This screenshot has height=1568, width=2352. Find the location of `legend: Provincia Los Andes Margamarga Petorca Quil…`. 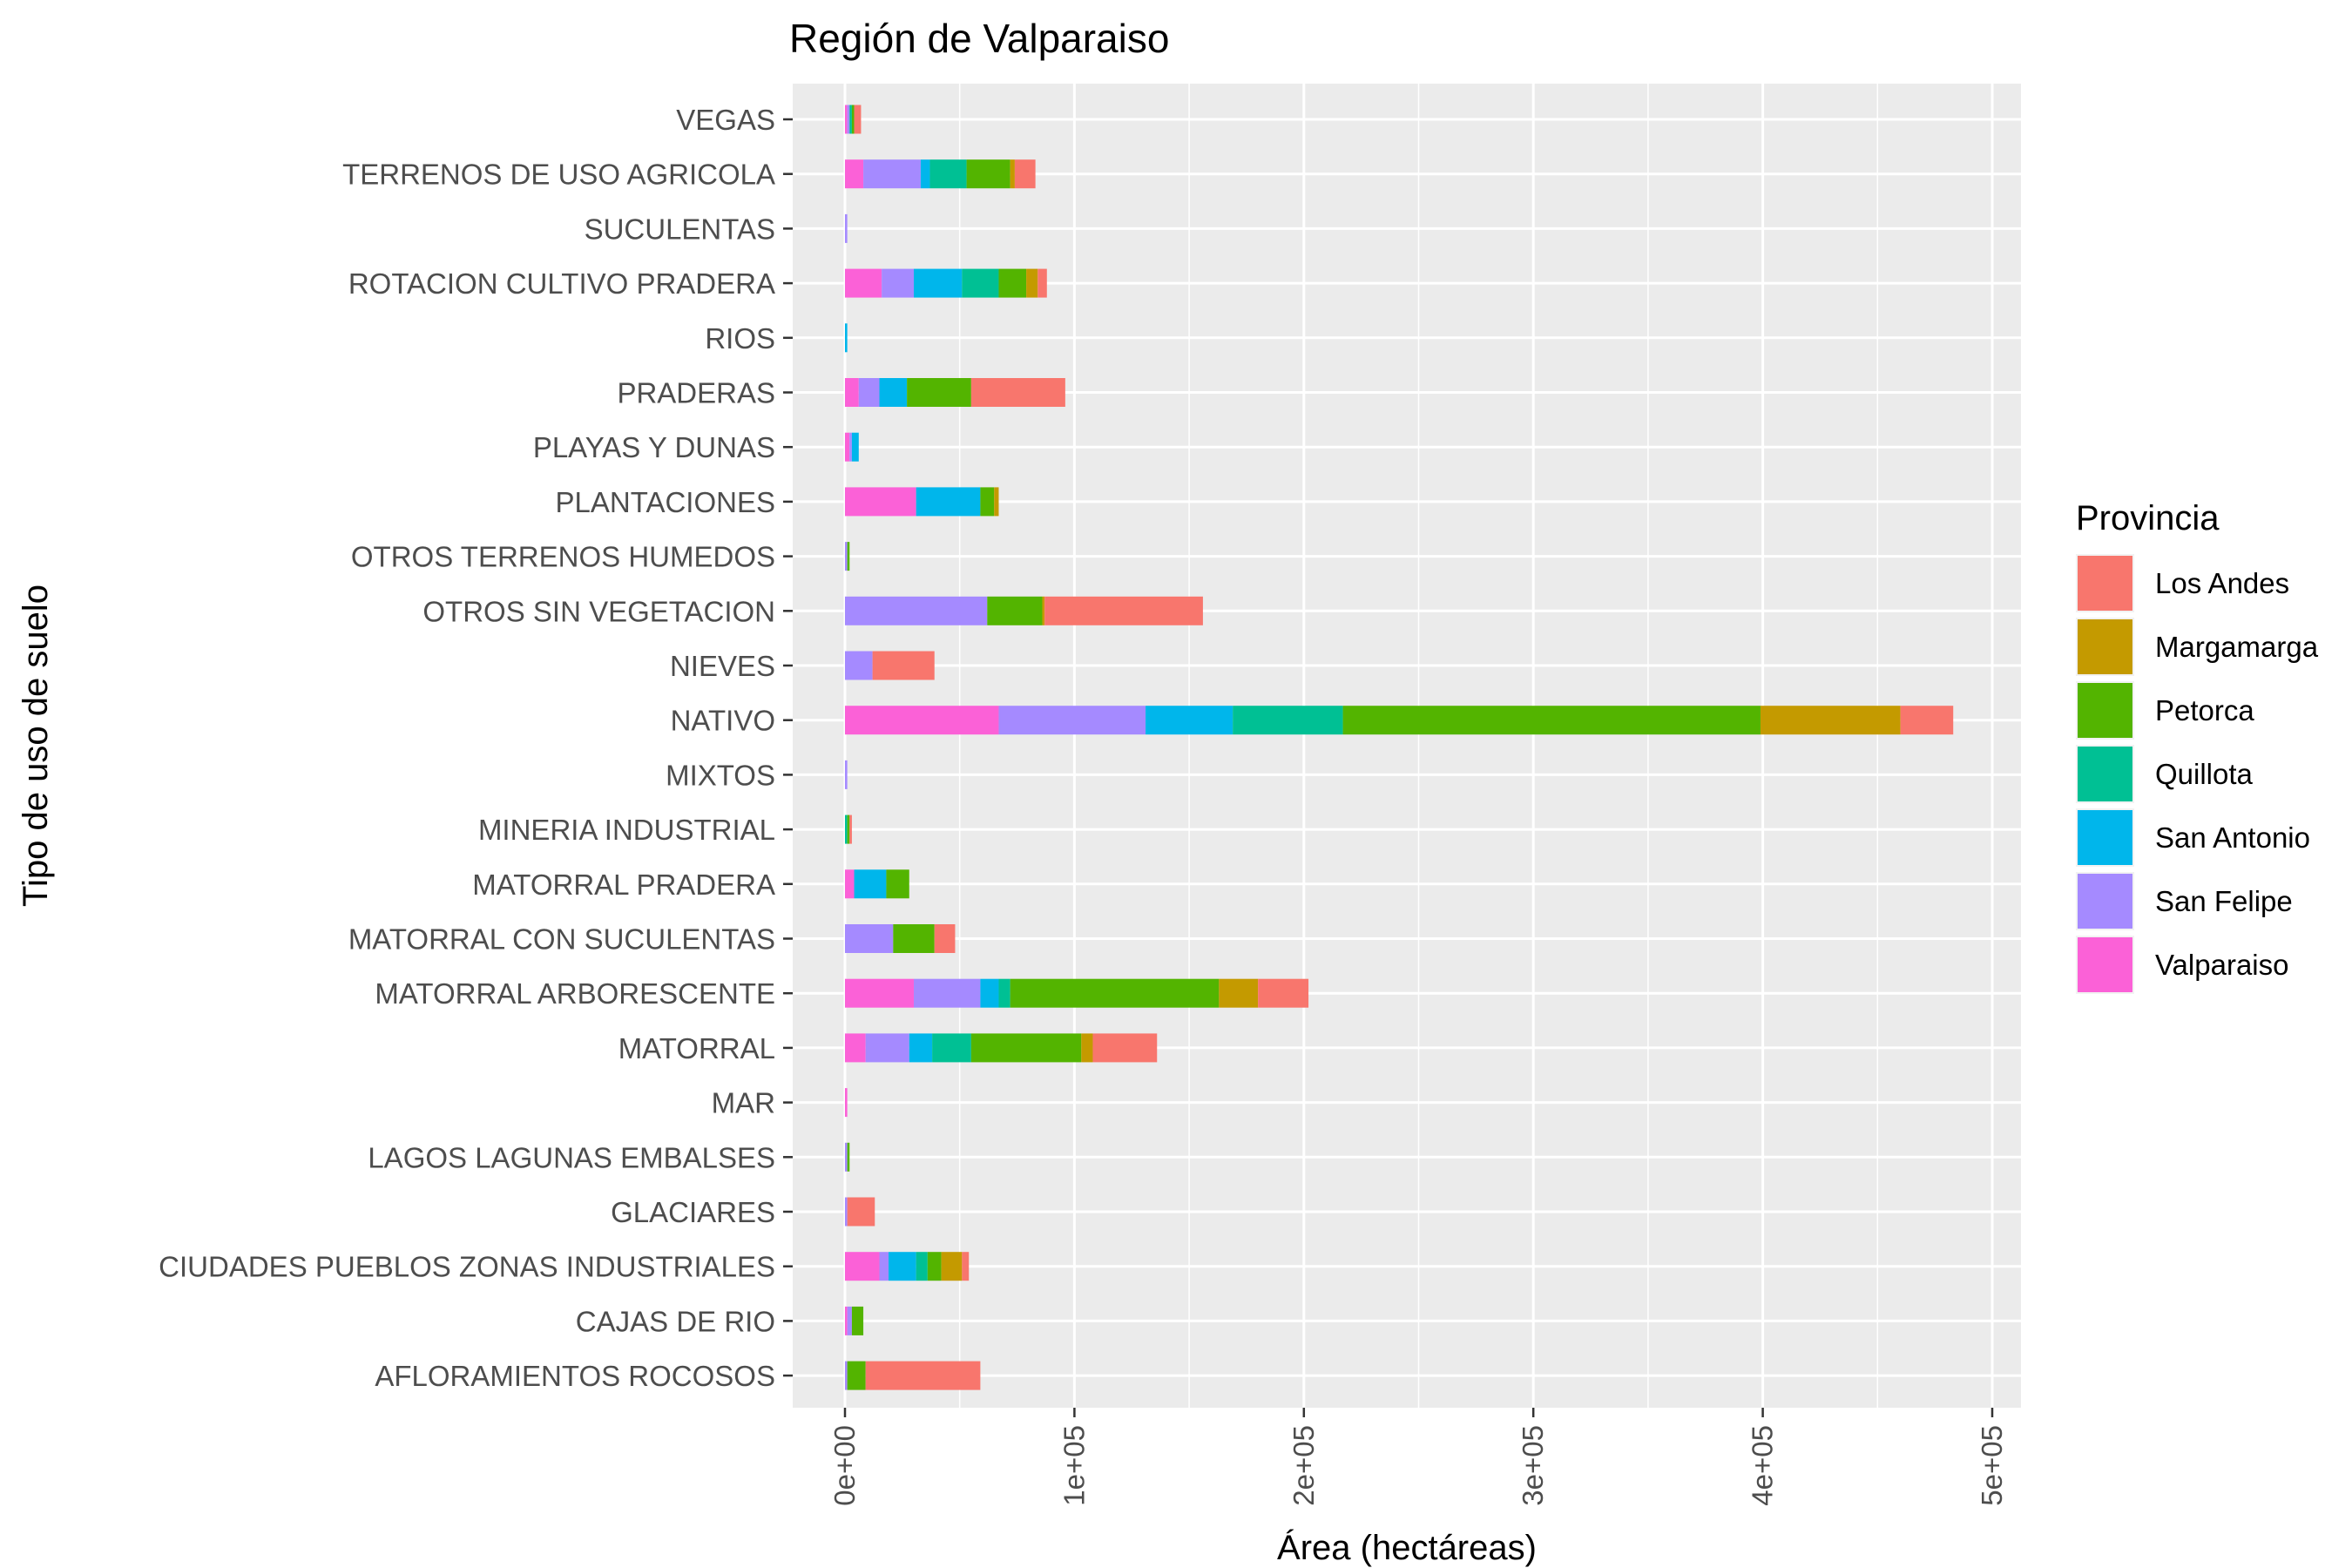

legend: Provincia Los Andes Margamarga Petorca Quil… is located at coordinates (2197, 746).